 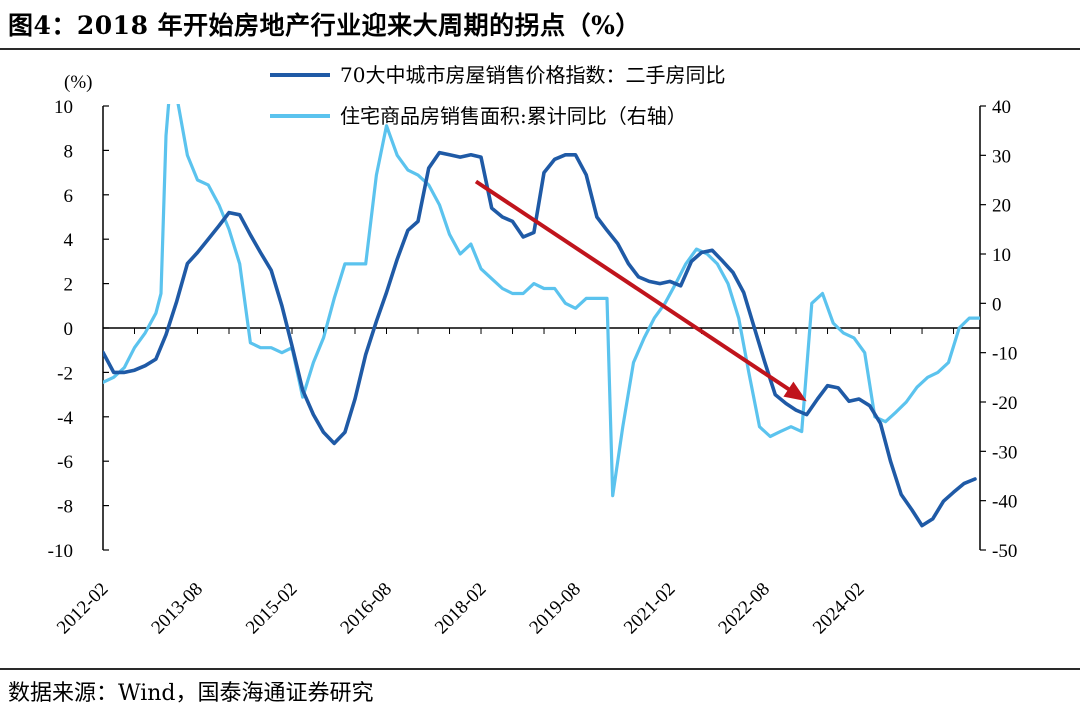 I want to click on x-tick-label: 2016-08, so click(x=366, y=609).